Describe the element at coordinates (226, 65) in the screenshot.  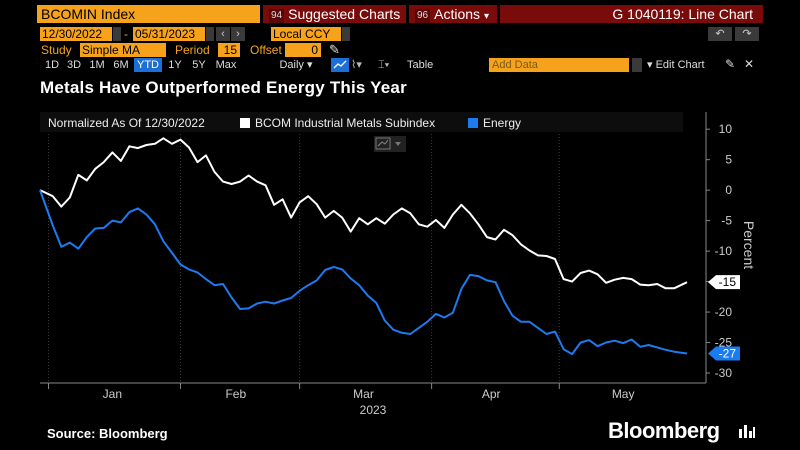
I see `period-button-max: Max` at that location.